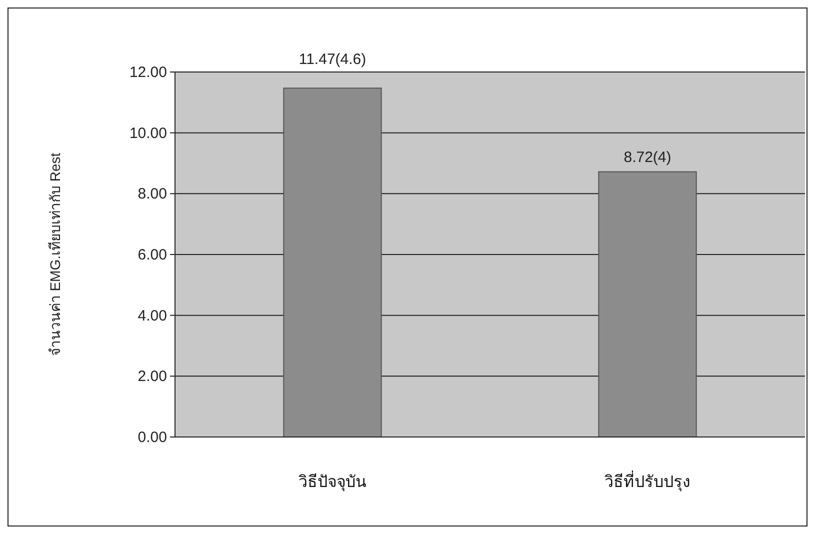 This screenshot has height=534, width=815. What do you see at coordinates (648, 157) in the screenshot?
I see `data-label: 8.72(4)` at bounding box center [648, 157].